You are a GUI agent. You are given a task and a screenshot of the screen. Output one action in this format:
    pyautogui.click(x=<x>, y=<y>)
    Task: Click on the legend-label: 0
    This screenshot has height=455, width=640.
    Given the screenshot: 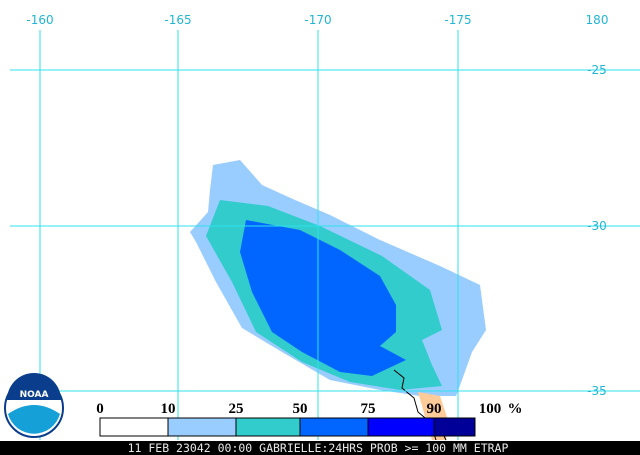 What is the action you would take?
    pyautogui.click(x=100, y=409)
    